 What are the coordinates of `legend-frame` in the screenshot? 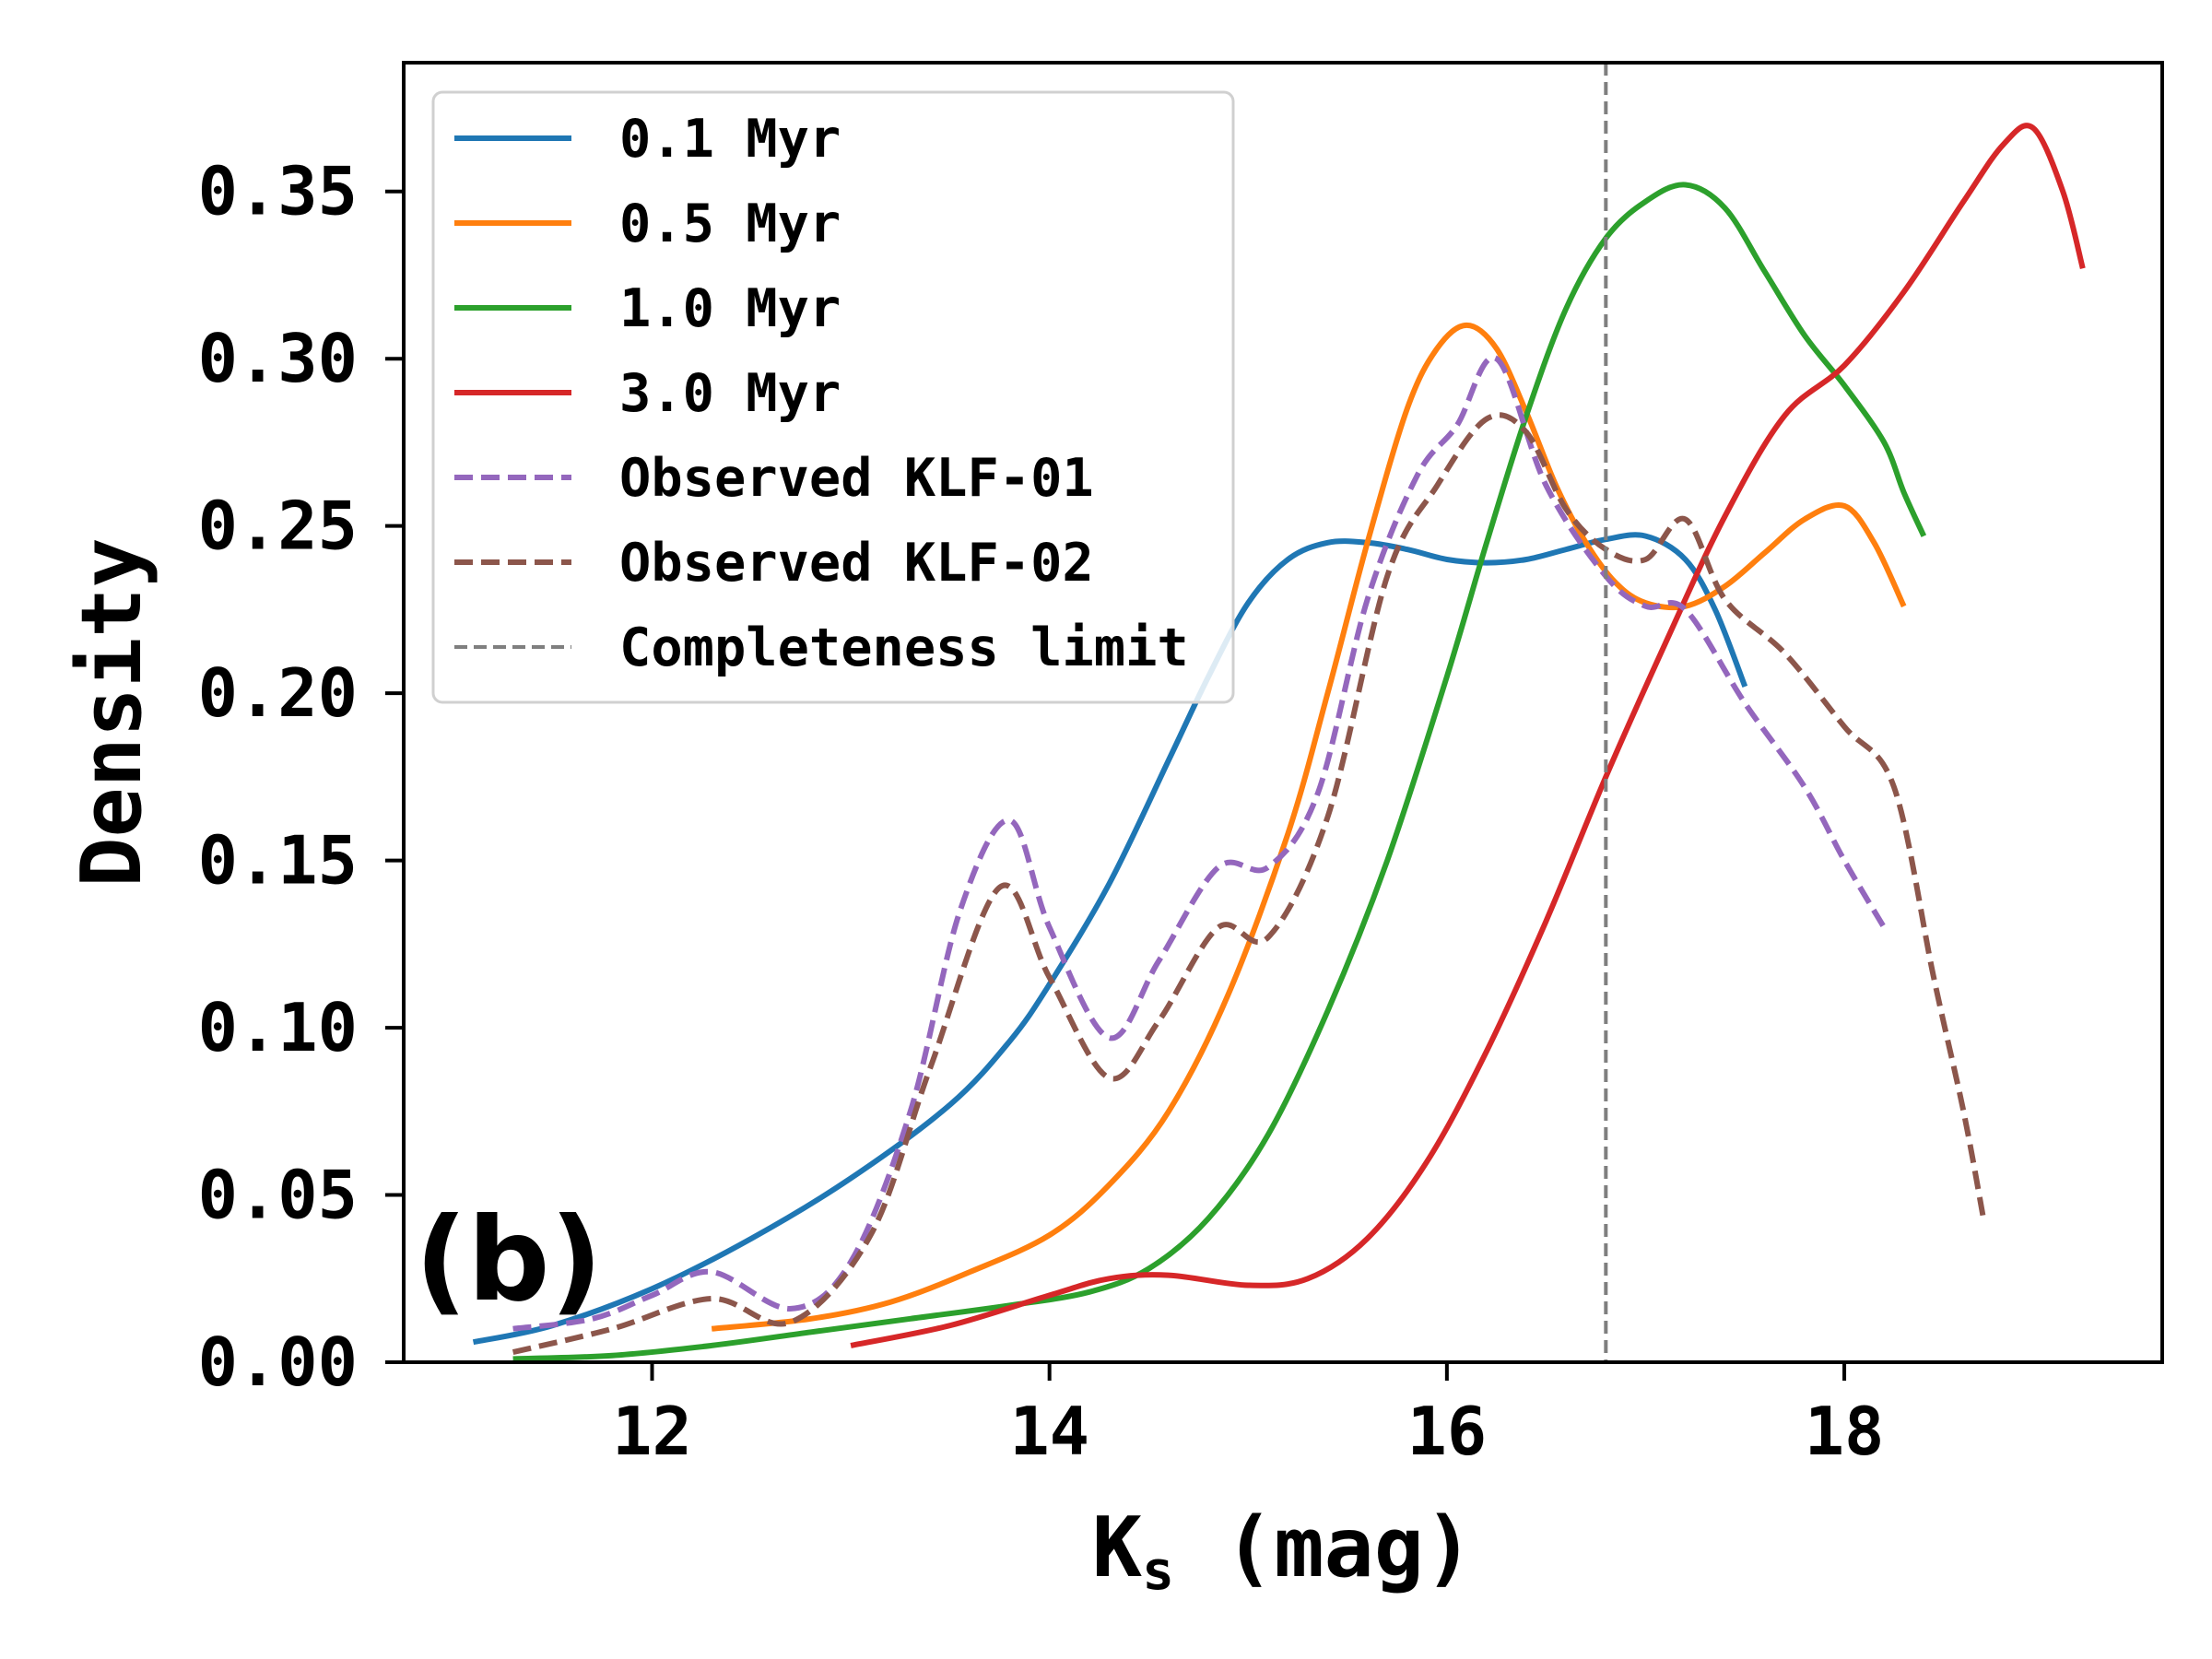 It's located at (833, 397).